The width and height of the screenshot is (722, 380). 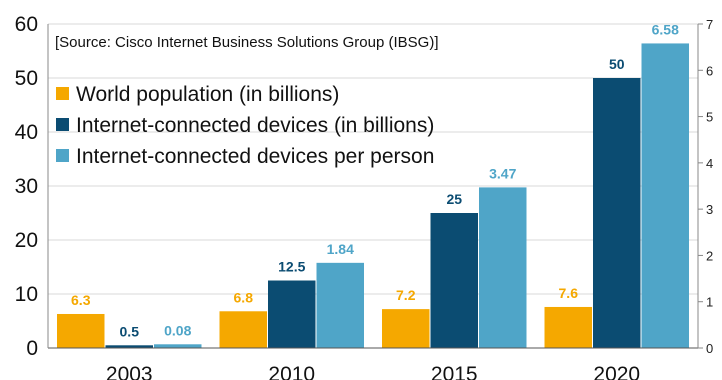 What do you see at coordinates (26, 132) in the screenshot?
I see `y-tick-label: 40` at bounding box center [26, 132].